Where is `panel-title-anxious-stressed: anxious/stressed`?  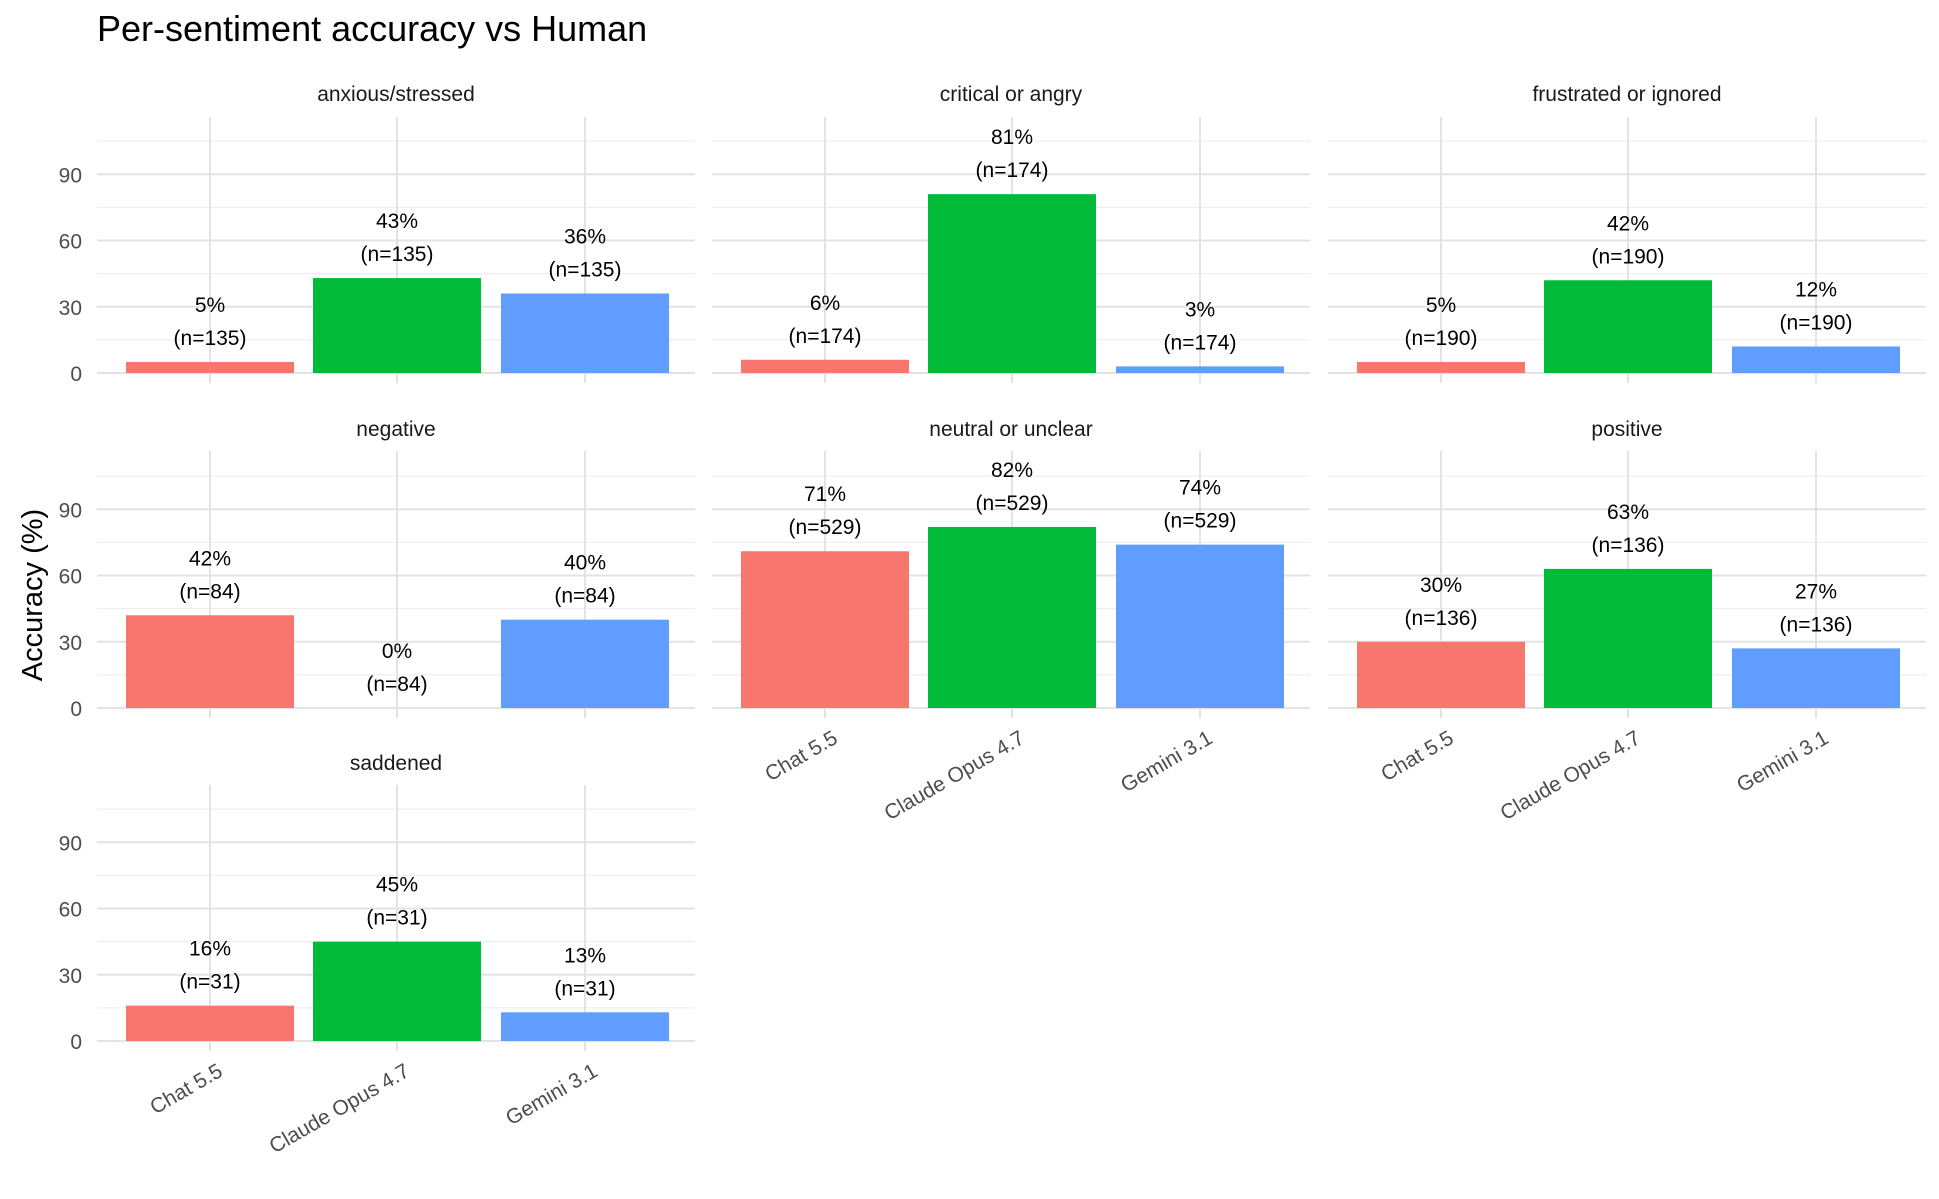 panel-title-anxious-stressed: anxious/stressed is located at coordinates (396, 94).